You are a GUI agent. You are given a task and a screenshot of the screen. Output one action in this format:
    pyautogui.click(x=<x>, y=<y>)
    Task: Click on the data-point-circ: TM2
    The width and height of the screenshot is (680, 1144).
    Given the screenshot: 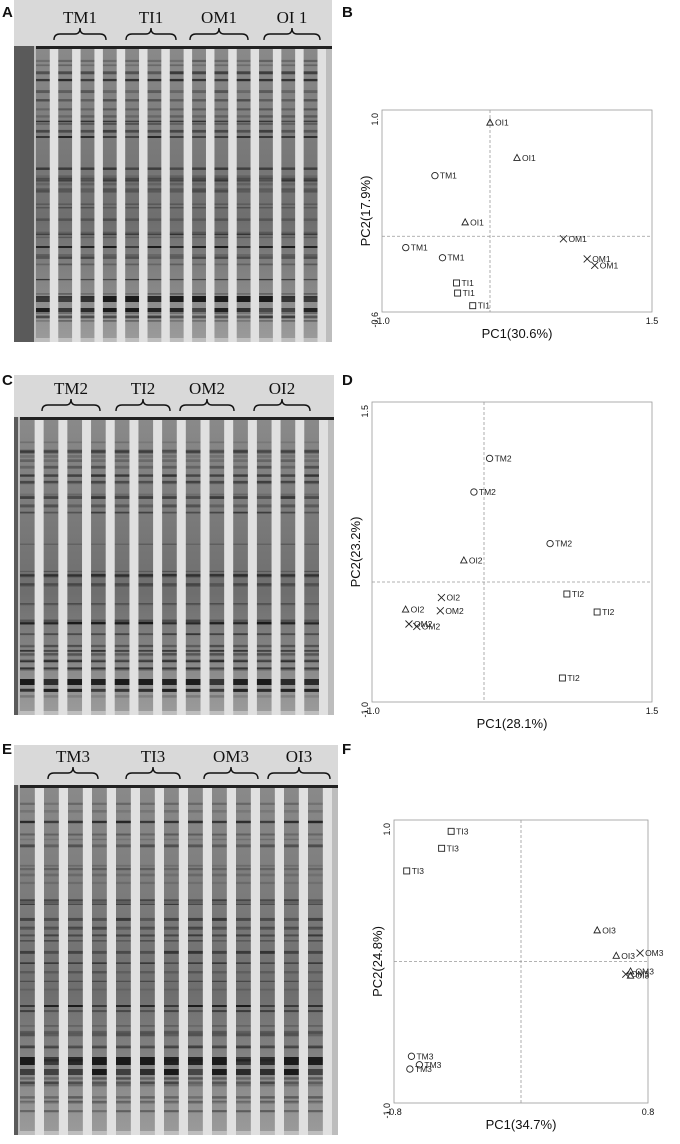 What is the action you would take?
    pyautogui.click(x=559, y=544)
    